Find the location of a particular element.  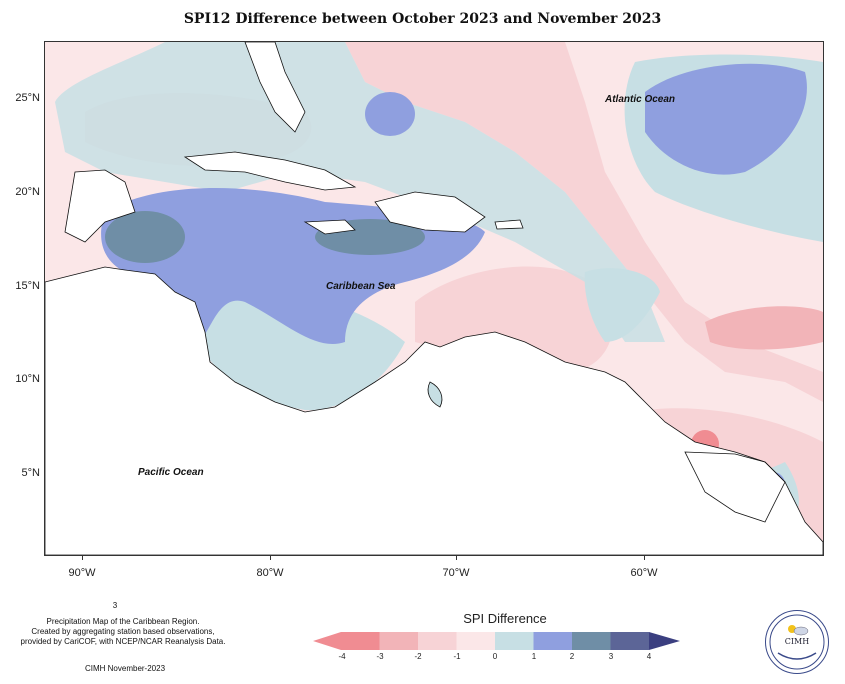

lake-maracaibo is located at coordinates (435, 394).